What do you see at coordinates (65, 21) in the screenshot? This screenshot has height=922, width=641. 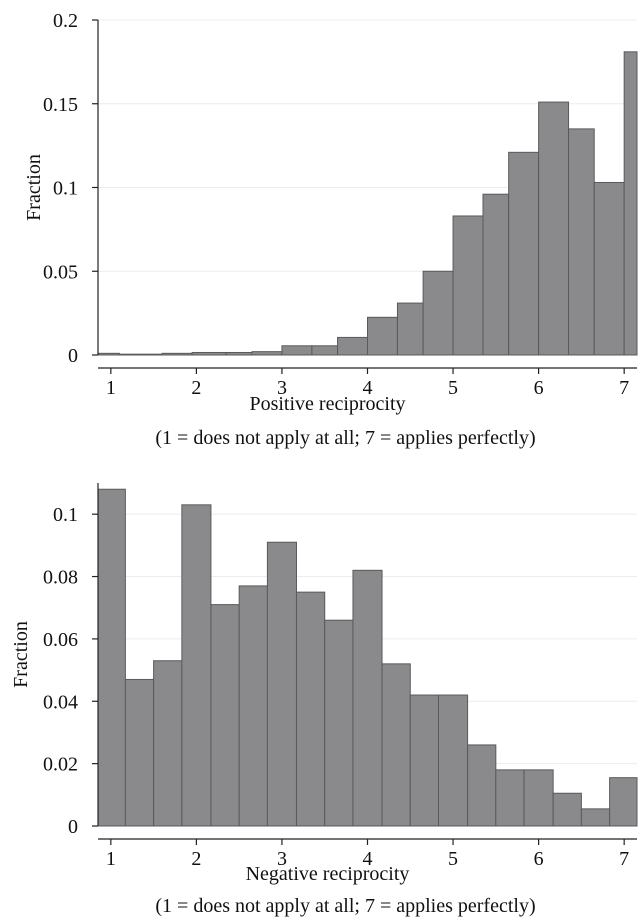 I see `y-tick-label: 0.2` at bounding box center [65, 21].